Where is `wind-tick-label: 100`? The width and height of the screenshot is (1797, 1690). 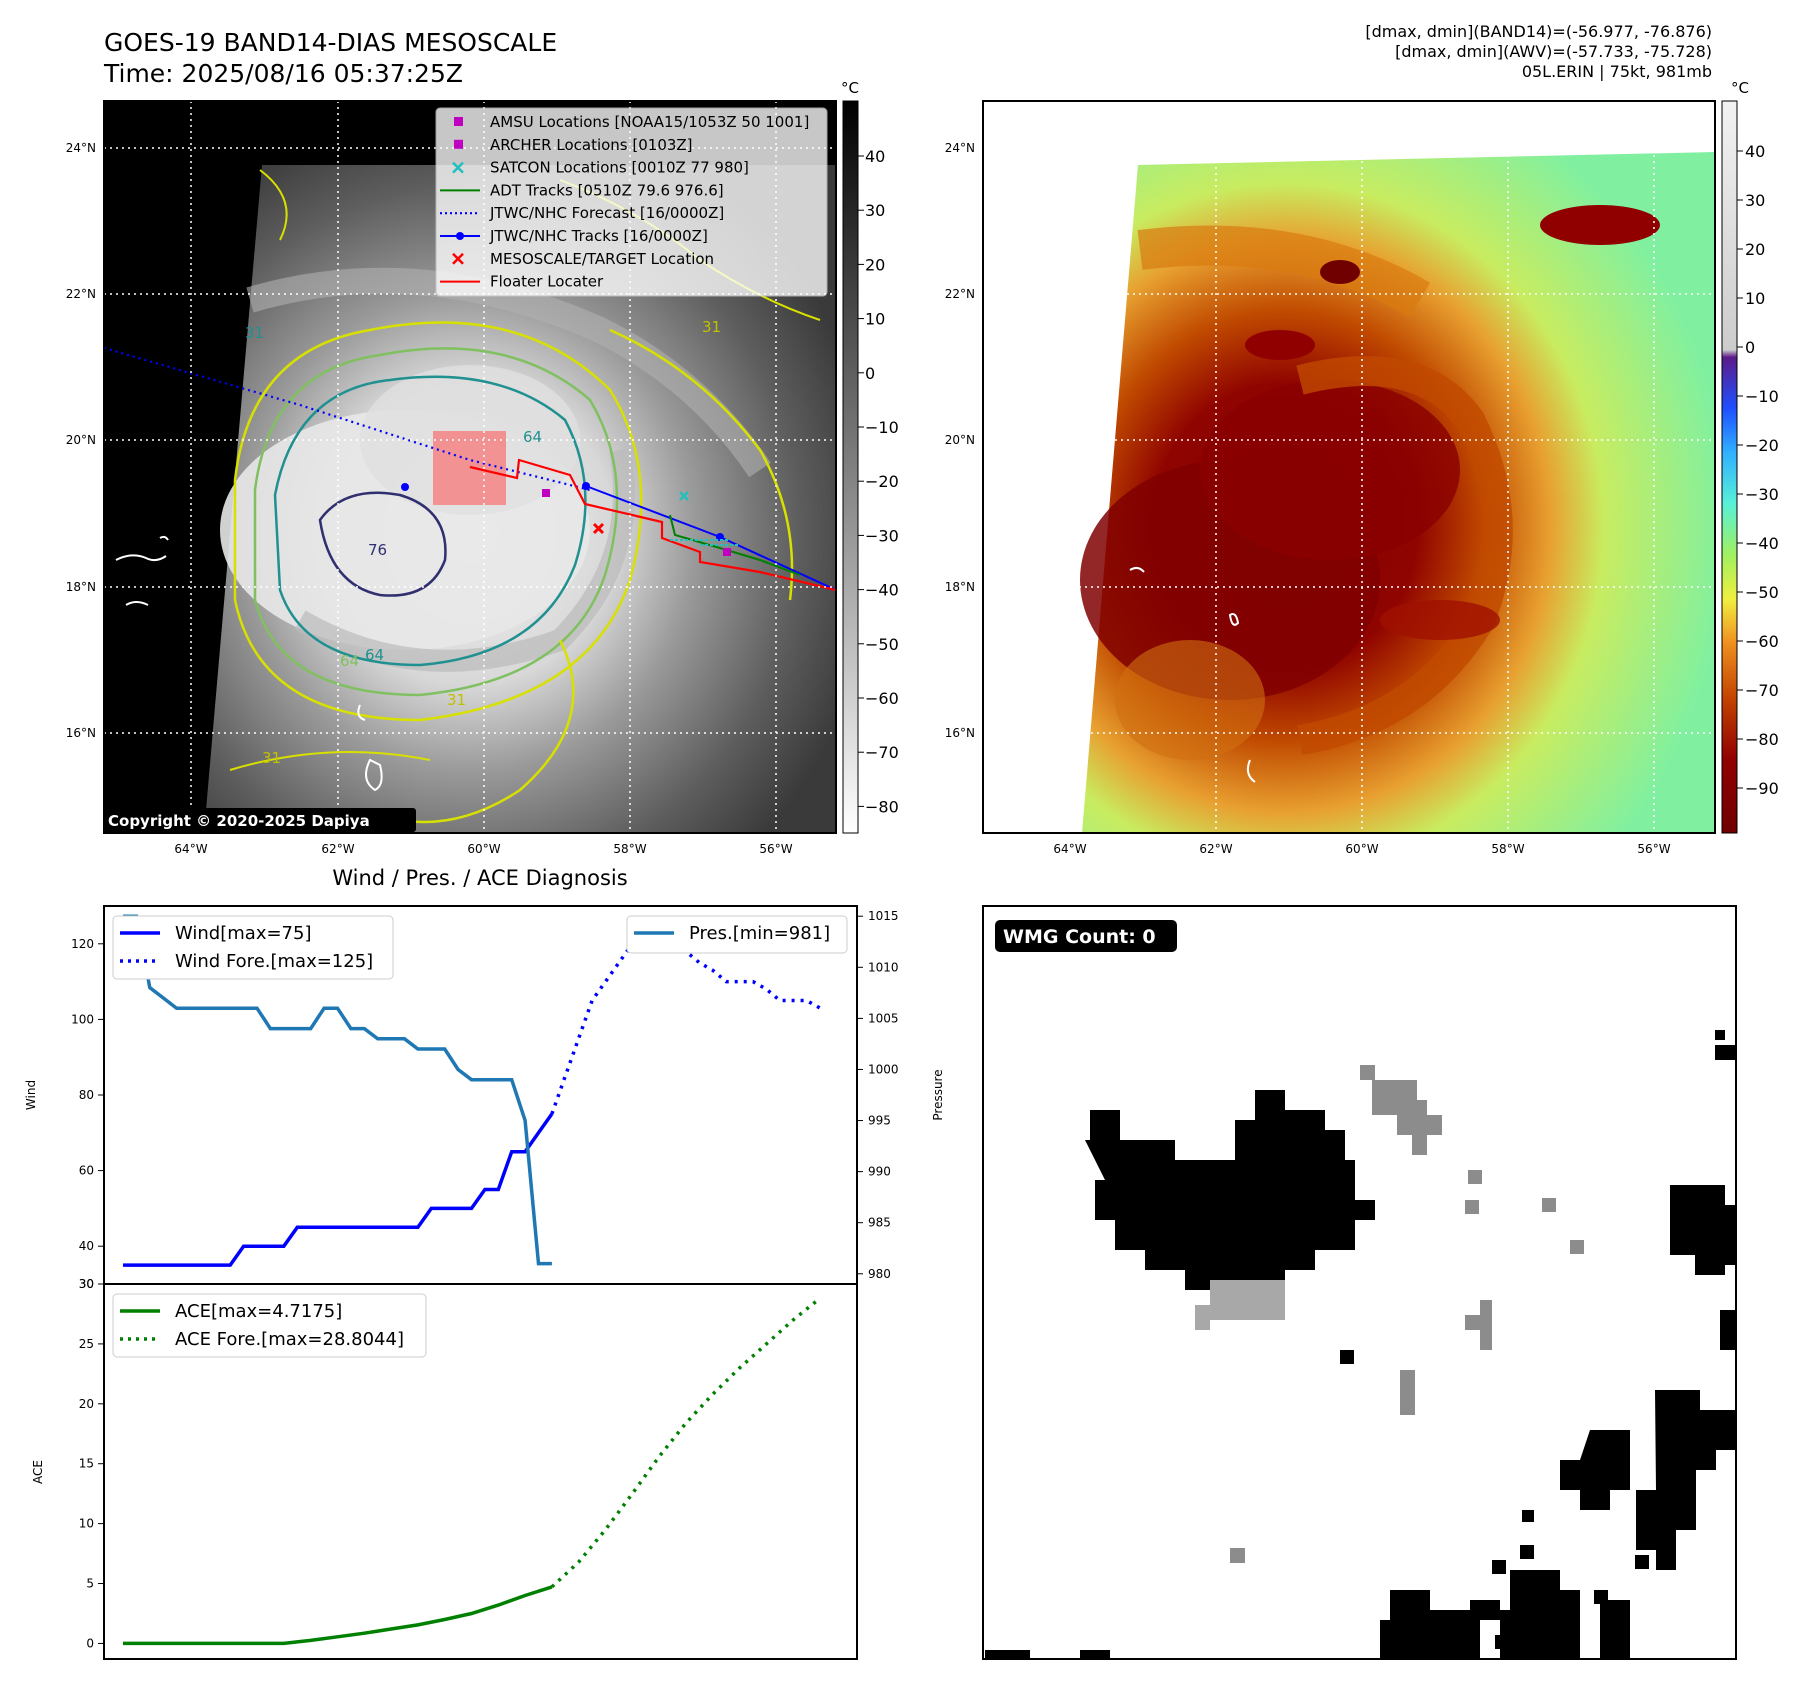 wind-tick-label: 100 is located at coordinates (82, 1019).